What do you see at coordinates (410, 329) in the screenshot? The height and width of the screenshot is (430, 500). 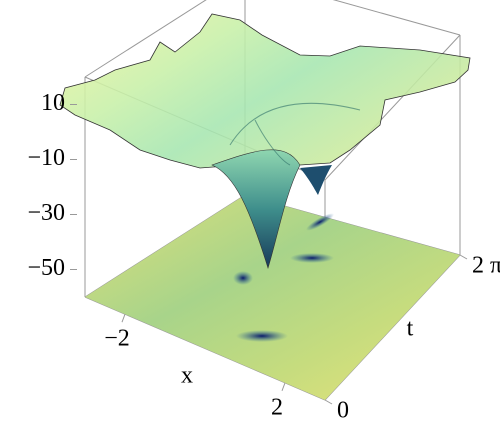 I see `t-axis-label: t` at bounding box center [410, 329].